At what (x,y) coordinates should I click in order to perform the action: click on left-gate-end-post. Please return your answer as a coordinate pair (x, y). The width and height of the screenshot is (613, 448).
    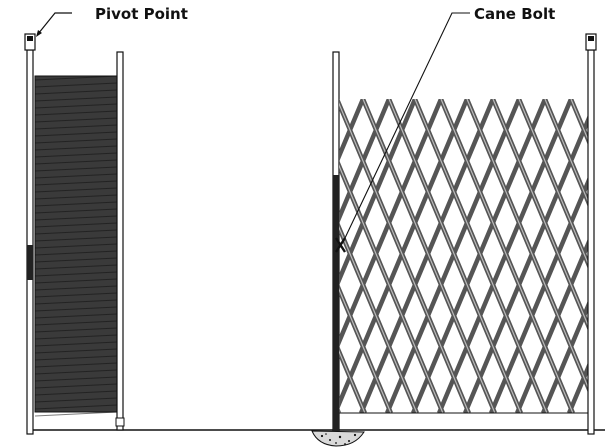
    Looking at the image, I should click on (120, 241).